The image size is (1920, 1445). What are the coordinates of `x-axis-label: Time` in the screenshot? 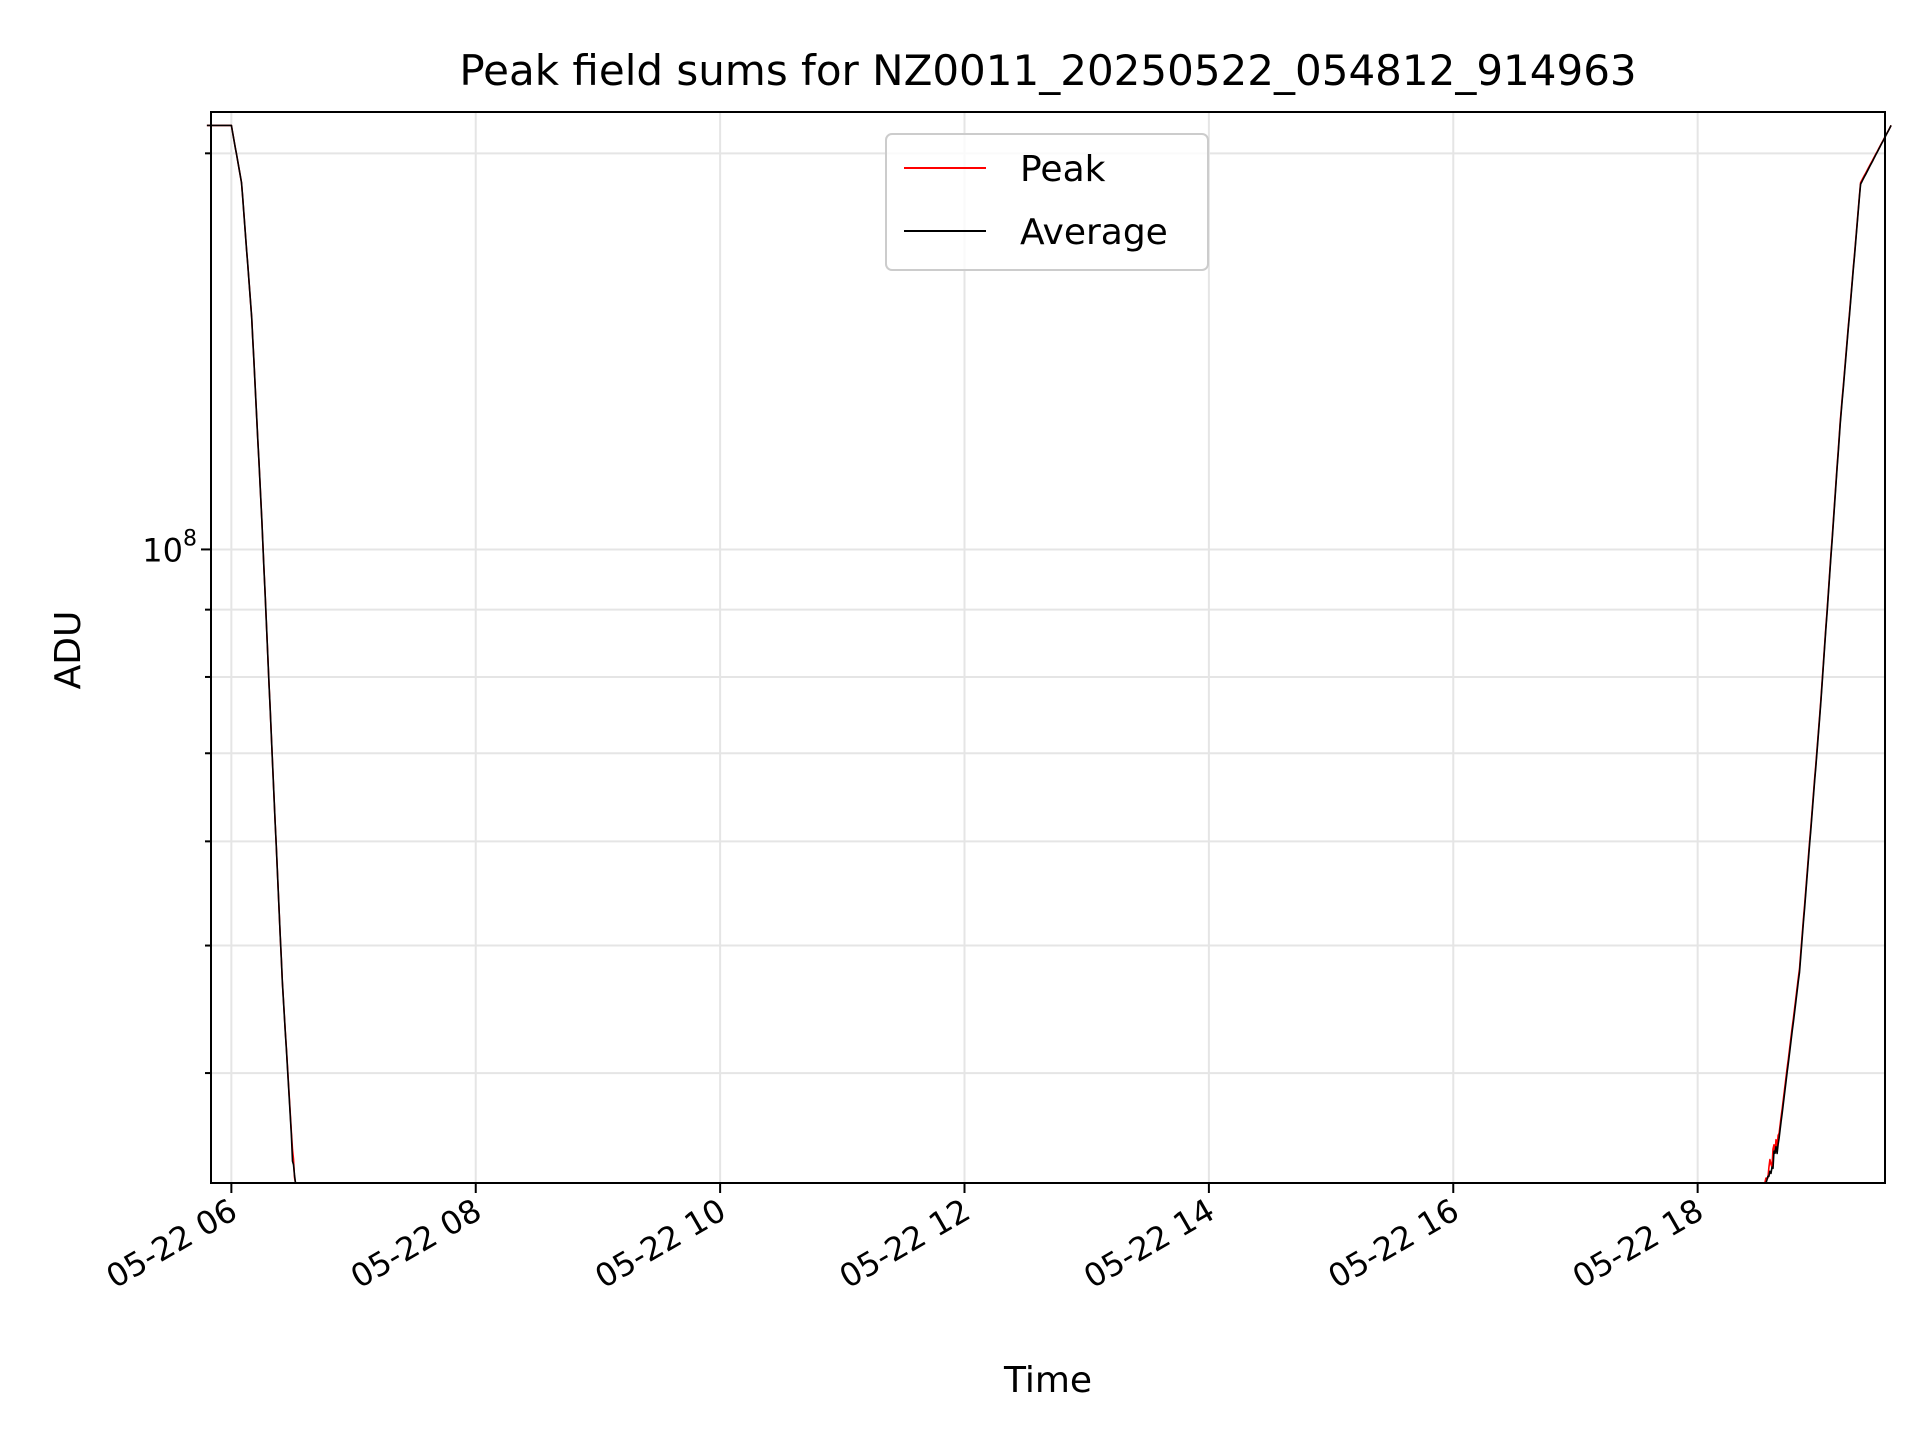 It's located at (1047, 1380).